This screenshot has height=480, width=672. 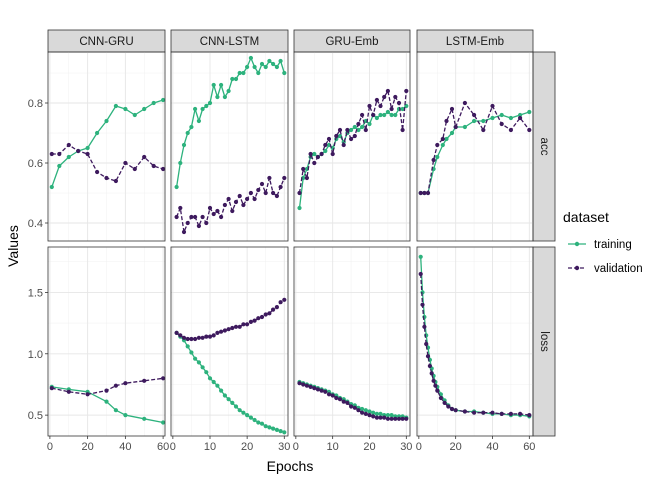 I want to click on series-line-gru-emb-acc-validation, so click(x=352, y=142).